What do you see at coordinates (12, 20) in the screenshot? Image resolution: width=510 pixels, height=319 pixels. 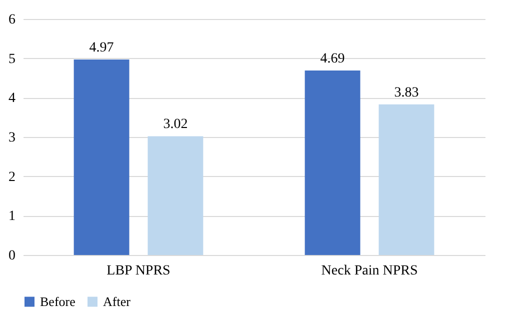 I see `y-tick-label: 6` at bounding box center [12, 20].